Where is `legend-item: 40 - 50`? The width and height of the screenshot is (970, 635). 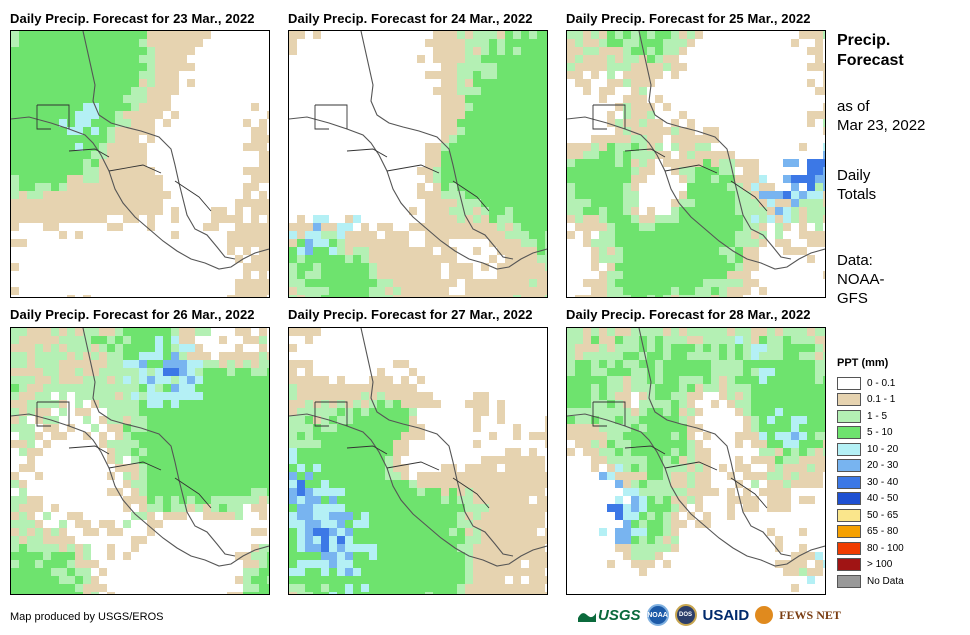
legend-item: 40 - 50 is located at coordinates (867, 499).